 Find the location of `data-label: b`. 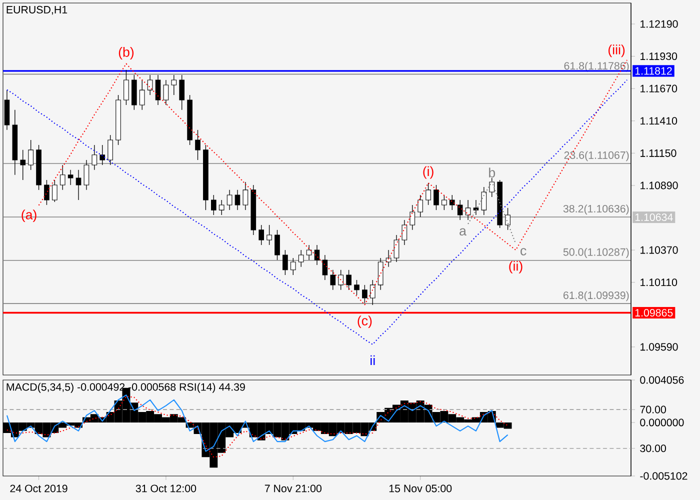

data-label: b is located at coordinates (492, 173).